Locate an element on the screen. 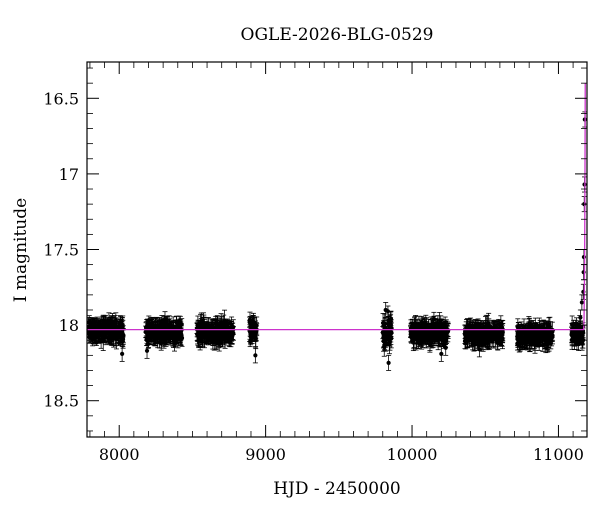 This screenshot has height=512, width=600. chart-title: OGLE-2026-BLG-0529 is located at coordinates (337, 35).